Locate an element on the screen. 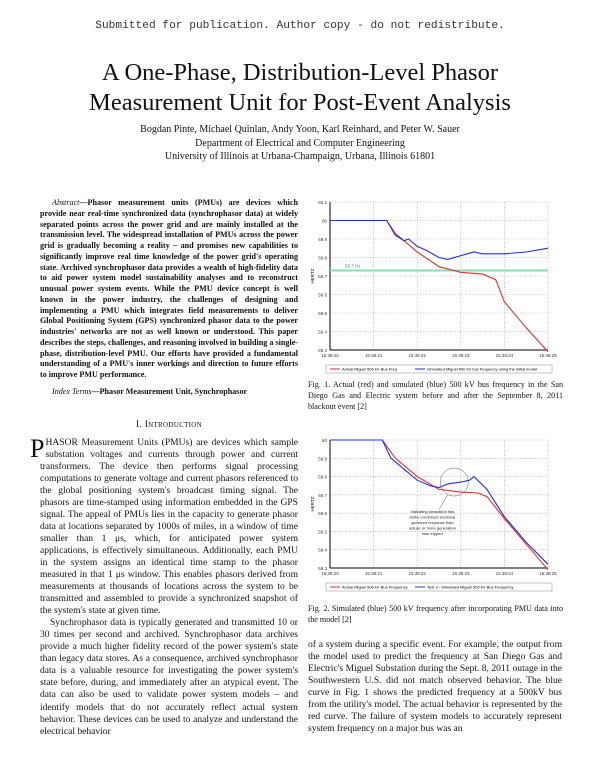 The image size is (600, 776). title-line-2: Measurement Unit for Post-Event Analysis is located at coordinates (300, 102).